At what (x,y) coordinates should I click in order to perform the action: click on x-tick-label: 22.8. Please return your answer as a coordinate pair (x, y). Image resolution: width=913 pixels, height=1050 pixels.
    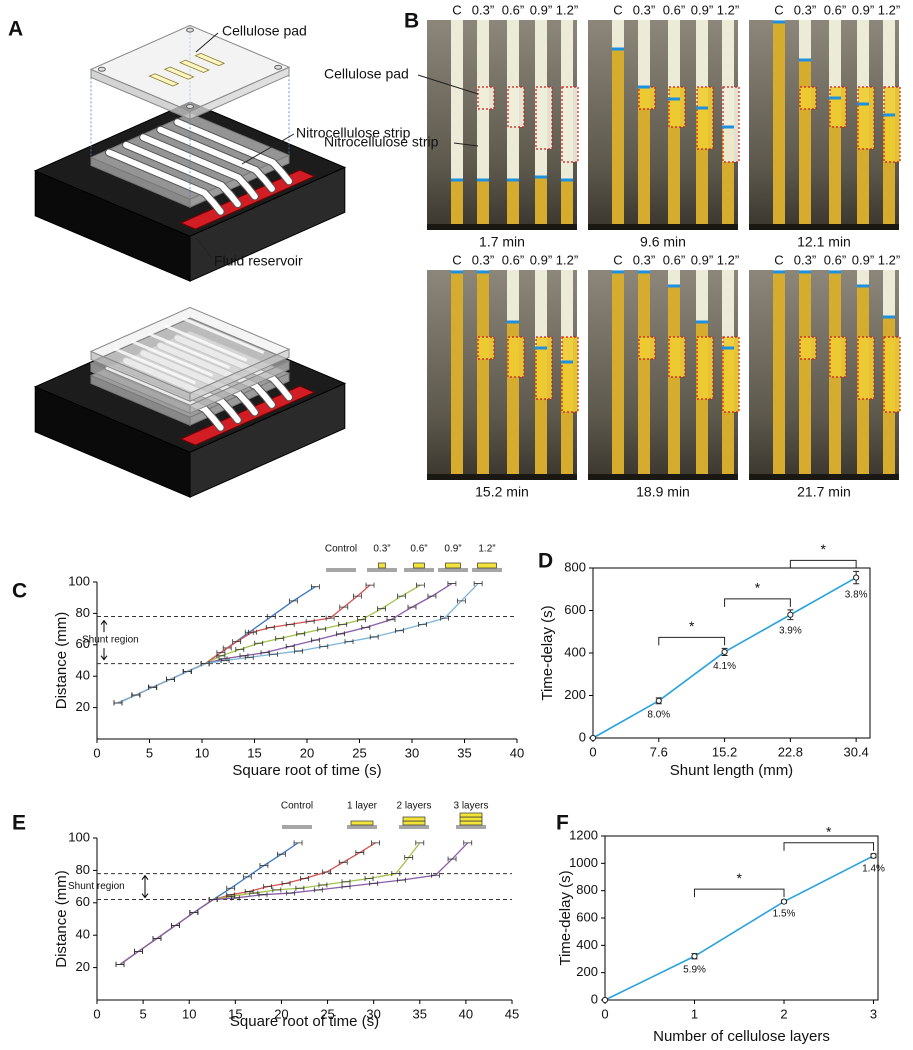
    Looking at the image, I should click on (790, 751).